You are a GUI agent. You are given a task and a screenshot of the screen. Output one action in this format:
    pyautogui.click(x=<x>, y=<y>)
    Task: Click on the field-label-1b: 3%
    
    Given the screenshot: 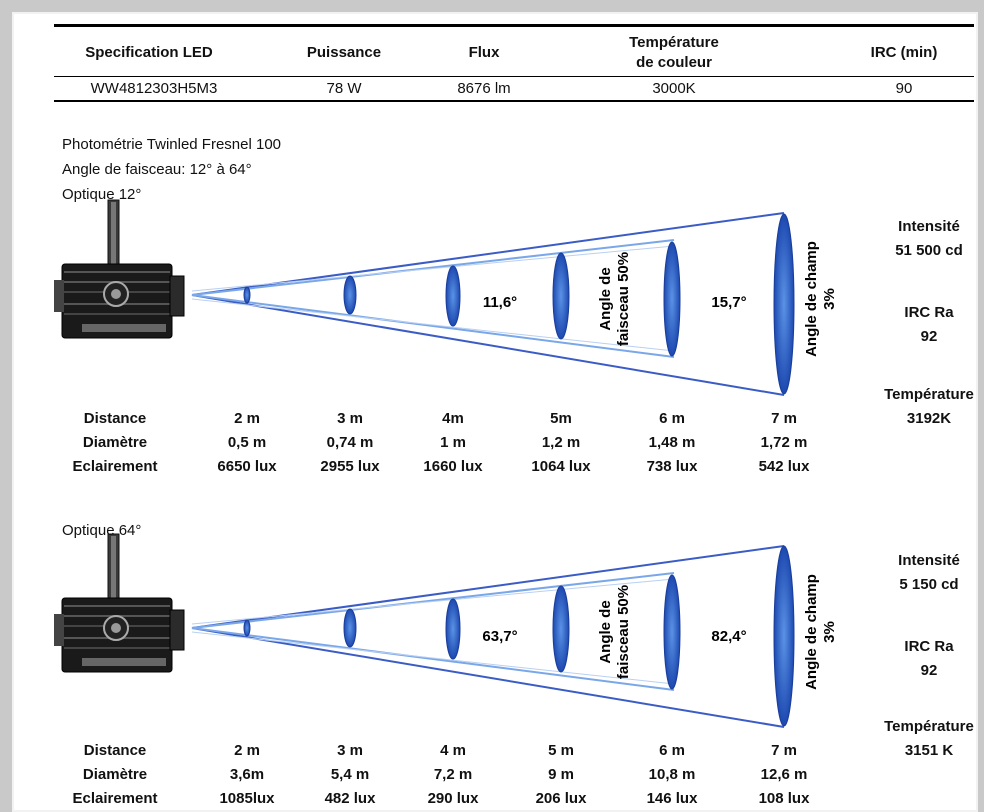 What is the action you would take?
    pyautogui.click(x=829, y=299)
    